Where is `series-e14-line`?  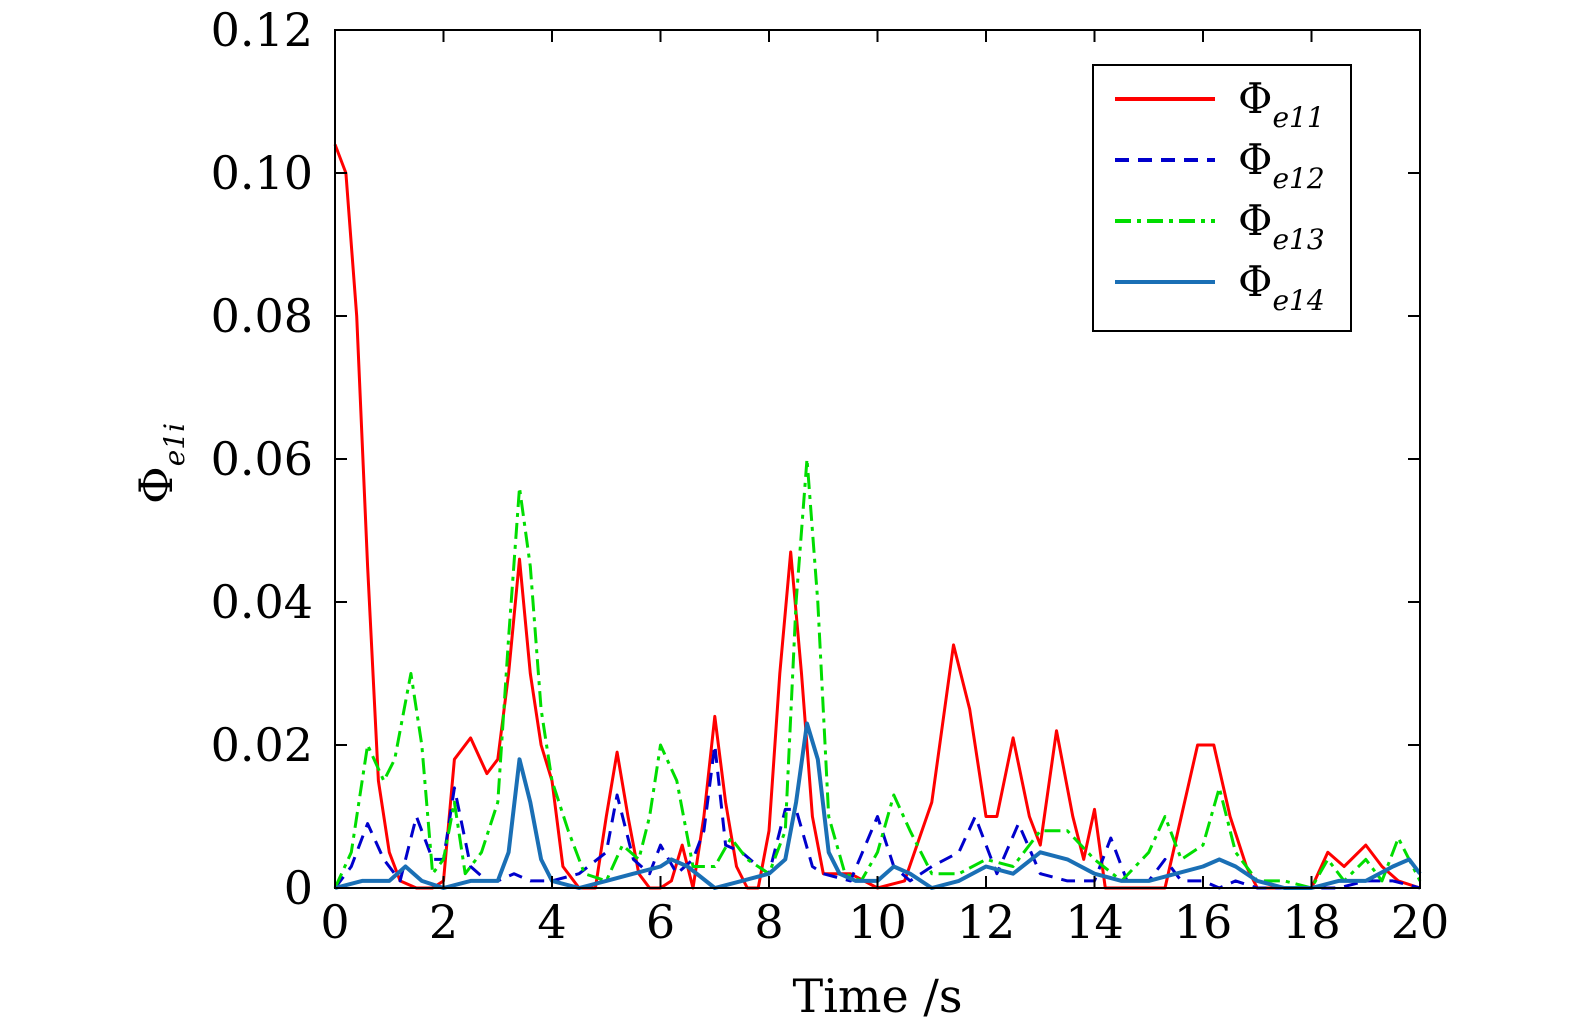
series-e14-line is located at coordinates (878, 805).